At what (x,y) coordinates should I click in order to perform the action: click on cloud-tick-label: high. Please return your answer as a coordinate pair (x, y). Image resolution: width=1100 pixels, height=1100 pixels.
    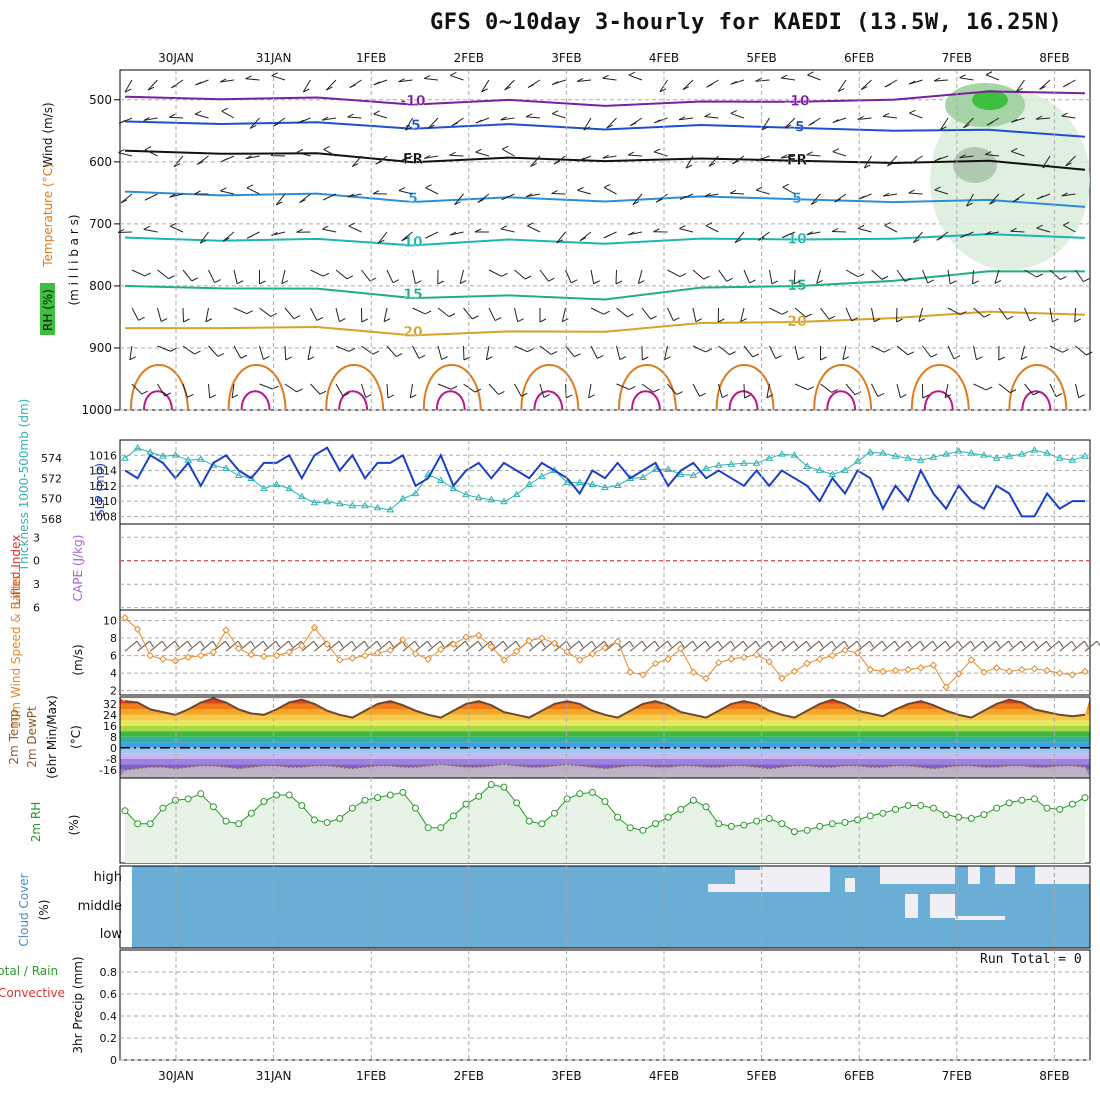
    Looking at the image, I should click on (108, 877).